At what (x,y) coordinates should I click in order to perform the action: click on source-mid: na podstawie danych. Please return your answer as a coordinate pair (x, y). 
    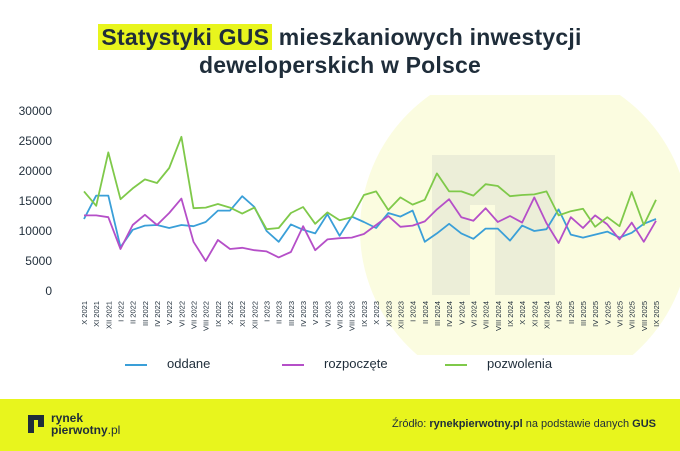
    Looking at the image, I should click on (577, 424).